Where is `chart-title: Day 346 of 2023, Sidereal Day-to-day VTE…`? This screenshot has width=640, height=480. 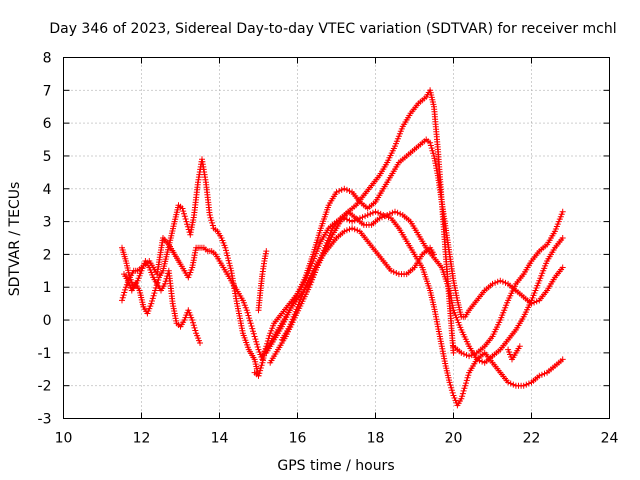
chart-title: Day 346 of 2023, Sidereal Day-to-day VTE… is located at coordinates (332, 29).